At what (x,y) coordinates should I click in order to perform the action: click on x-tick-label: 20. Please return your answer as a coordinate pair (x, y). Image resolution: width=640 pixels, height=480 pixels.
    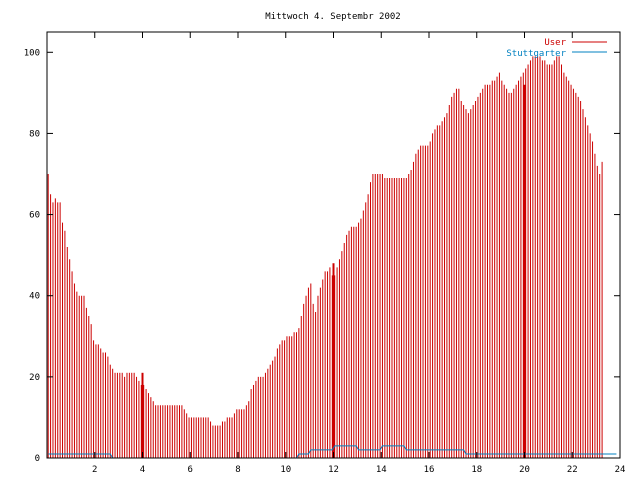
    Looking at the image, I should click on (524, 470).